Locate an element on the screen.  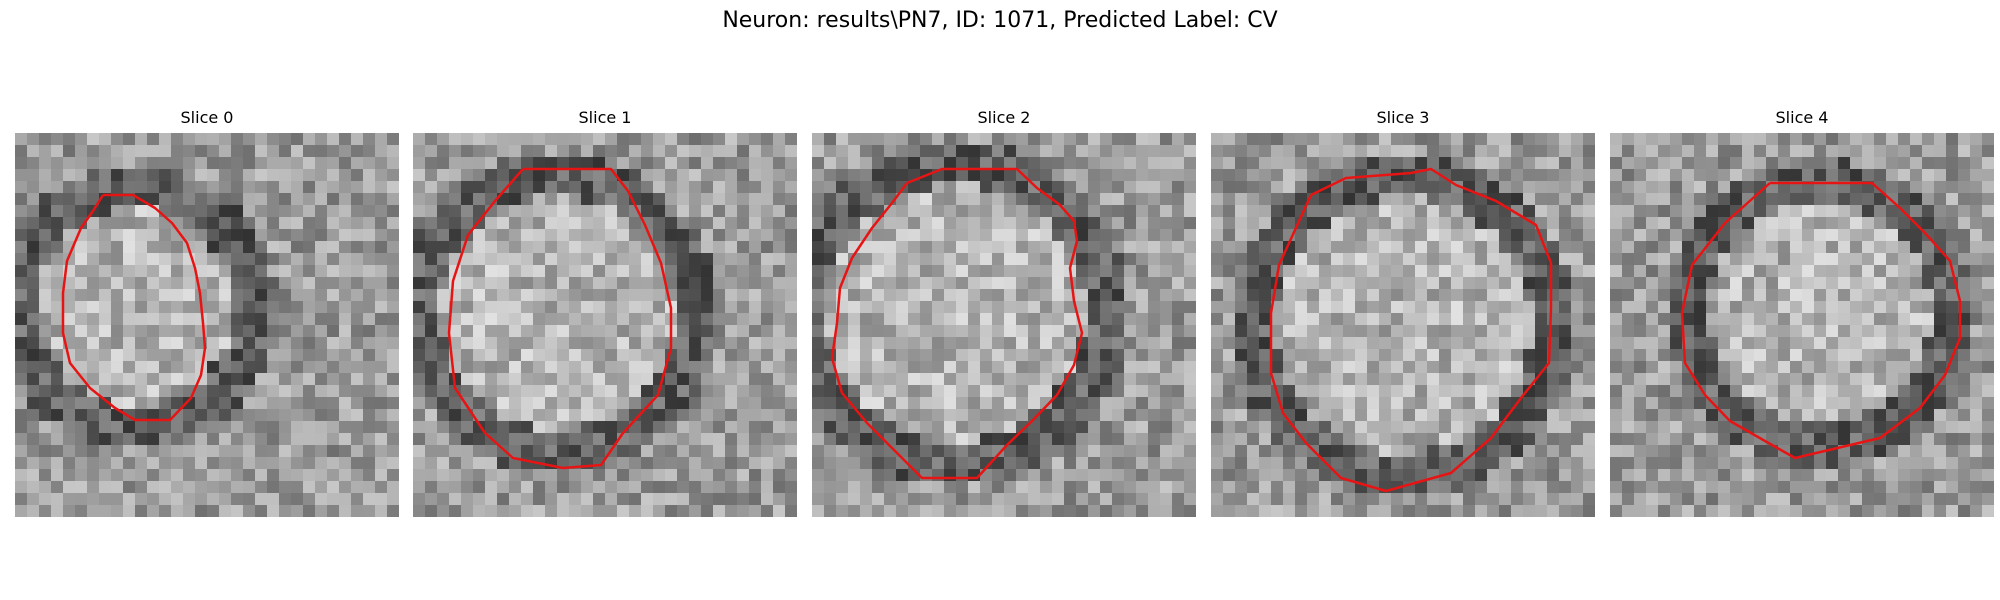
slice-title-0: Slice 0 is located at coordinates (207, 117).